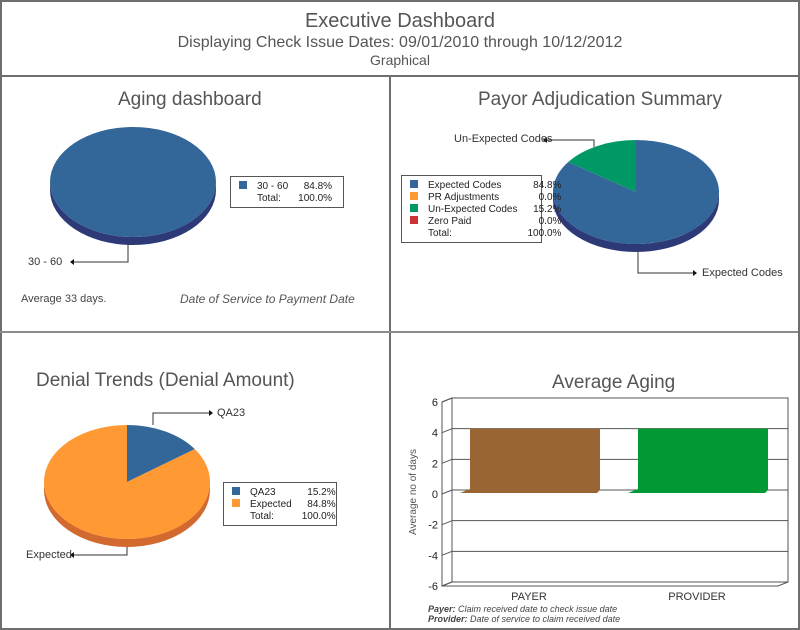 This screenshot has width=800, height=630. Describe the element at coordinates (231, 413) in the screenshot. I see `denial-callout-qa23: QA23` at that location.